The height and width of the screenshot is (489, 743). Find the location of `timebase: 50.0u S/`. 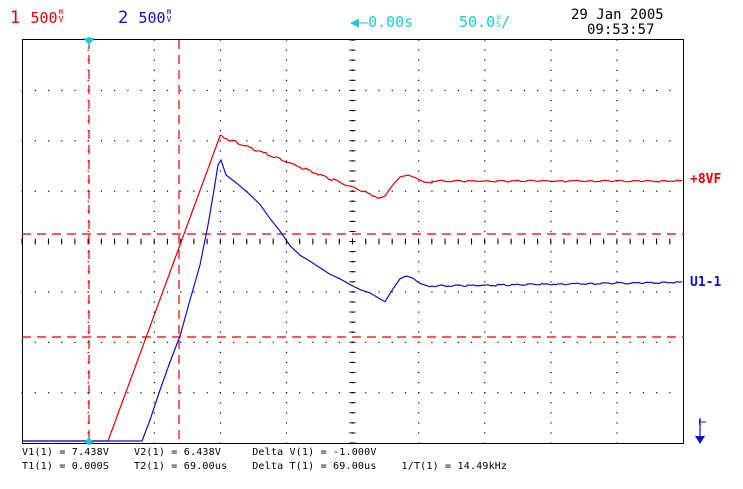

timebase: 50.0u S/ is located at coordinates (484, 22).